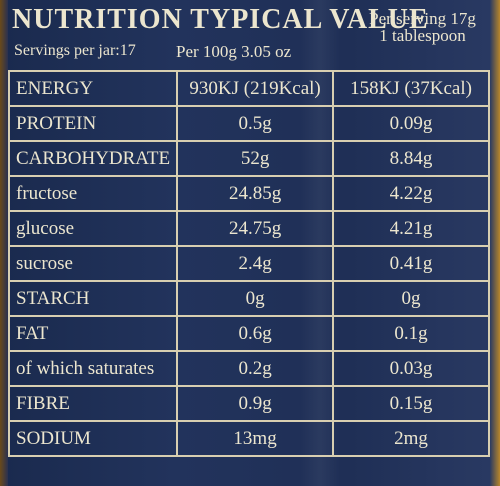 Image resolution: width=500 pixels, height=486 pixels. What do you see at coordinates (93, 368) in the screenshot?
I see `nutrient-name: of which saturates` at bounding box center [93, 368].